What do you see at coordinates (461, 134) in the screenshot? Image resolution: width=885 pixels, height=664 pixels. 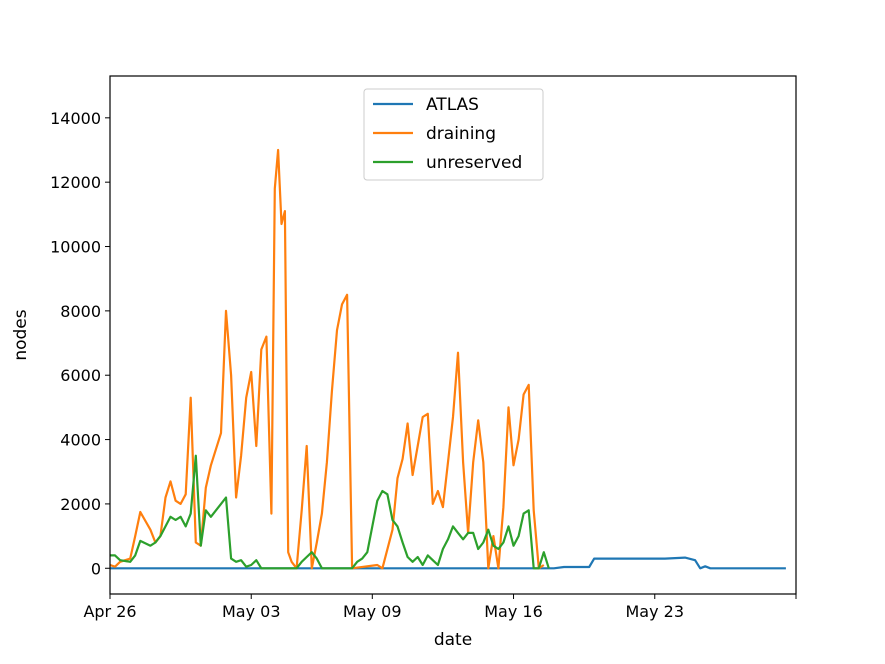 I see `legend-label: draining` at bounding box center [461, 134].